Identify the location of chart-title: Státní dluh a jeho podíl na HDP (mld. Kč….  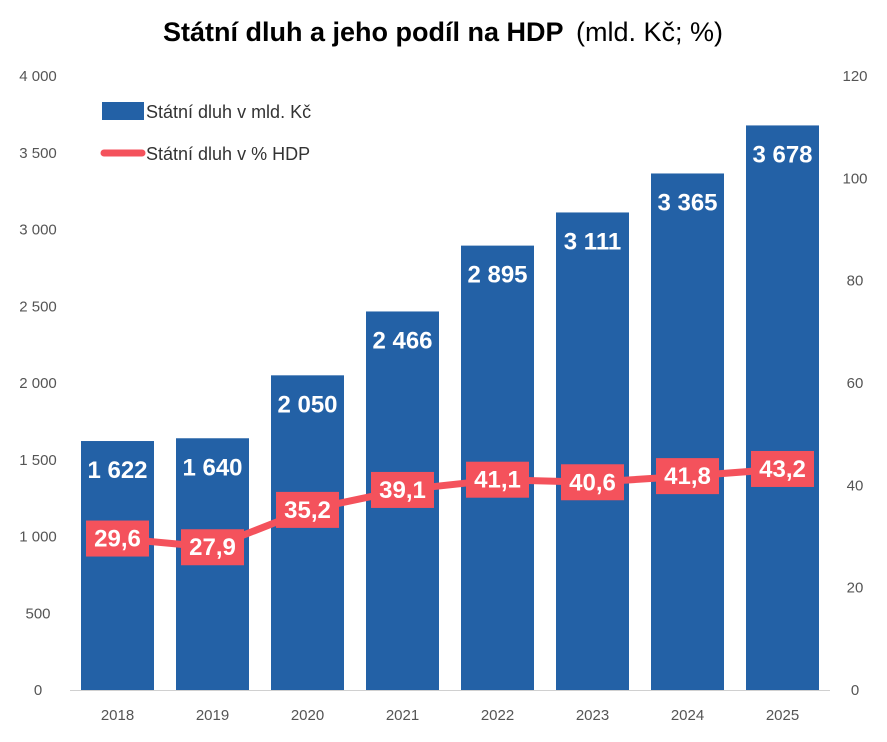
(443, 32).